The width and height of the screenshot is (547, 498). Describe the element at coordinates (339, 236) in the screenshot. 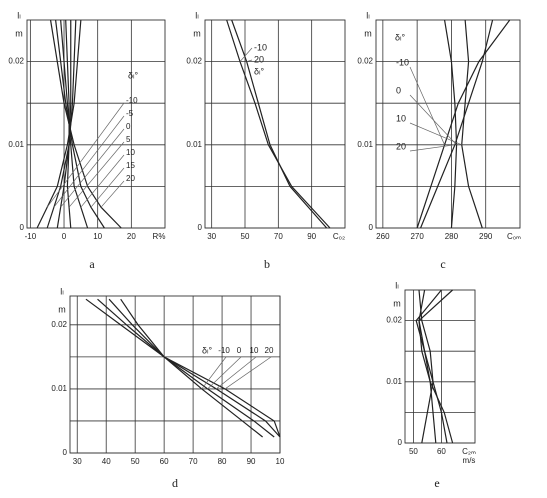

I see `x-axis-label: C₀₂` at that location.